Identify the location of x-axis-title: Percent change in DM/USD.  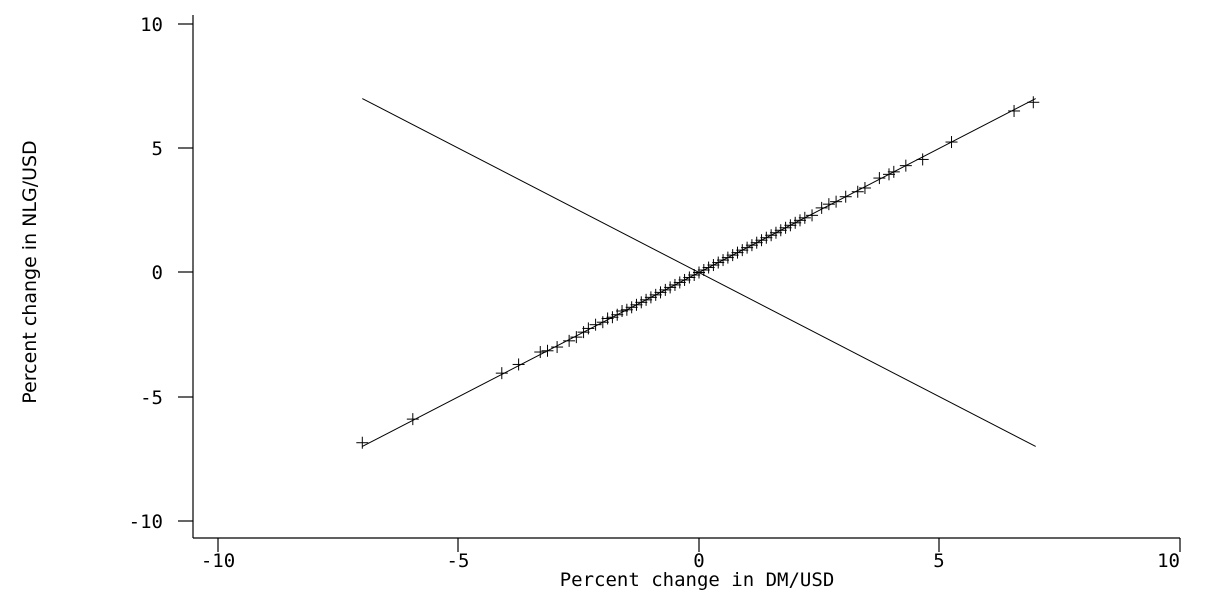
(697, 580).